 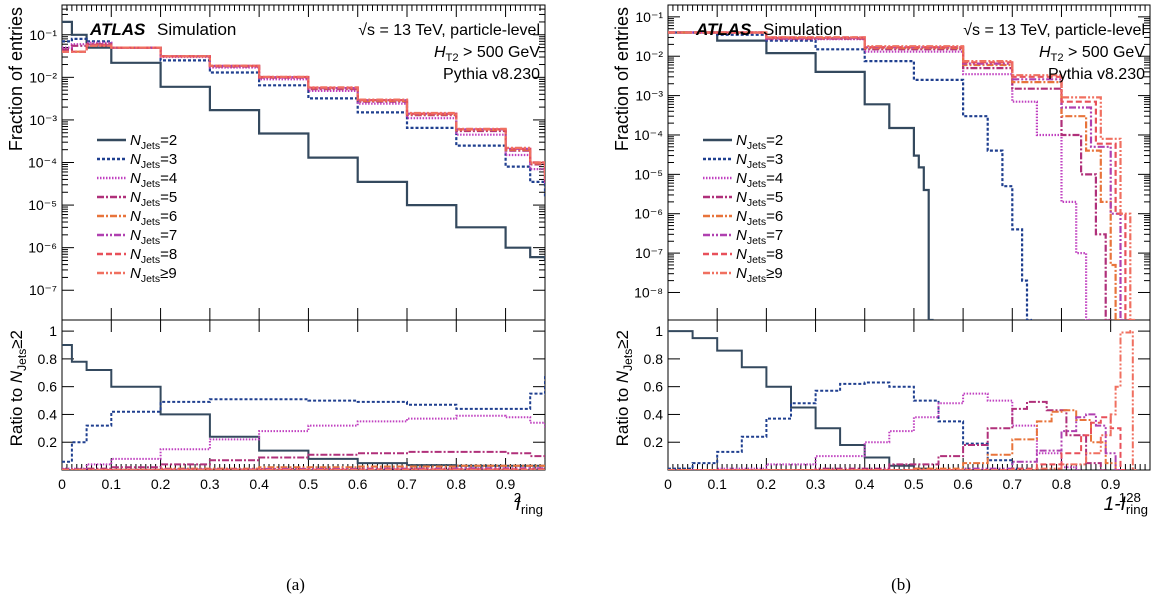 What do you see at coordinates (654, 442) in the screenshot?
I see `ratio-y-tick-label: 0.2` at bounding box center [654, 442].